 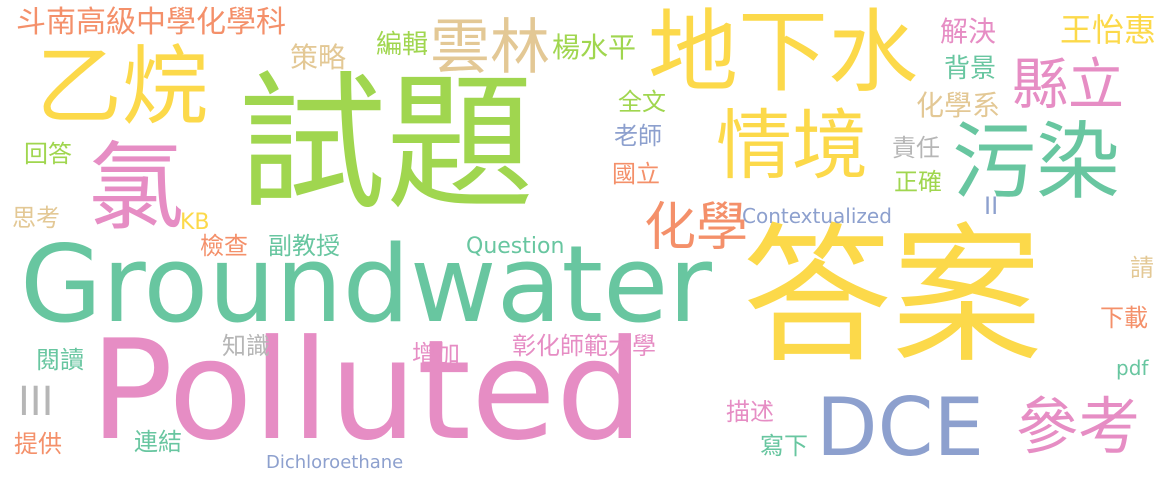 What do you see at coordinates (60, 360) in the screenshot?
I see `word-yuedu: 閱讀` at bounding box center [60, 360].